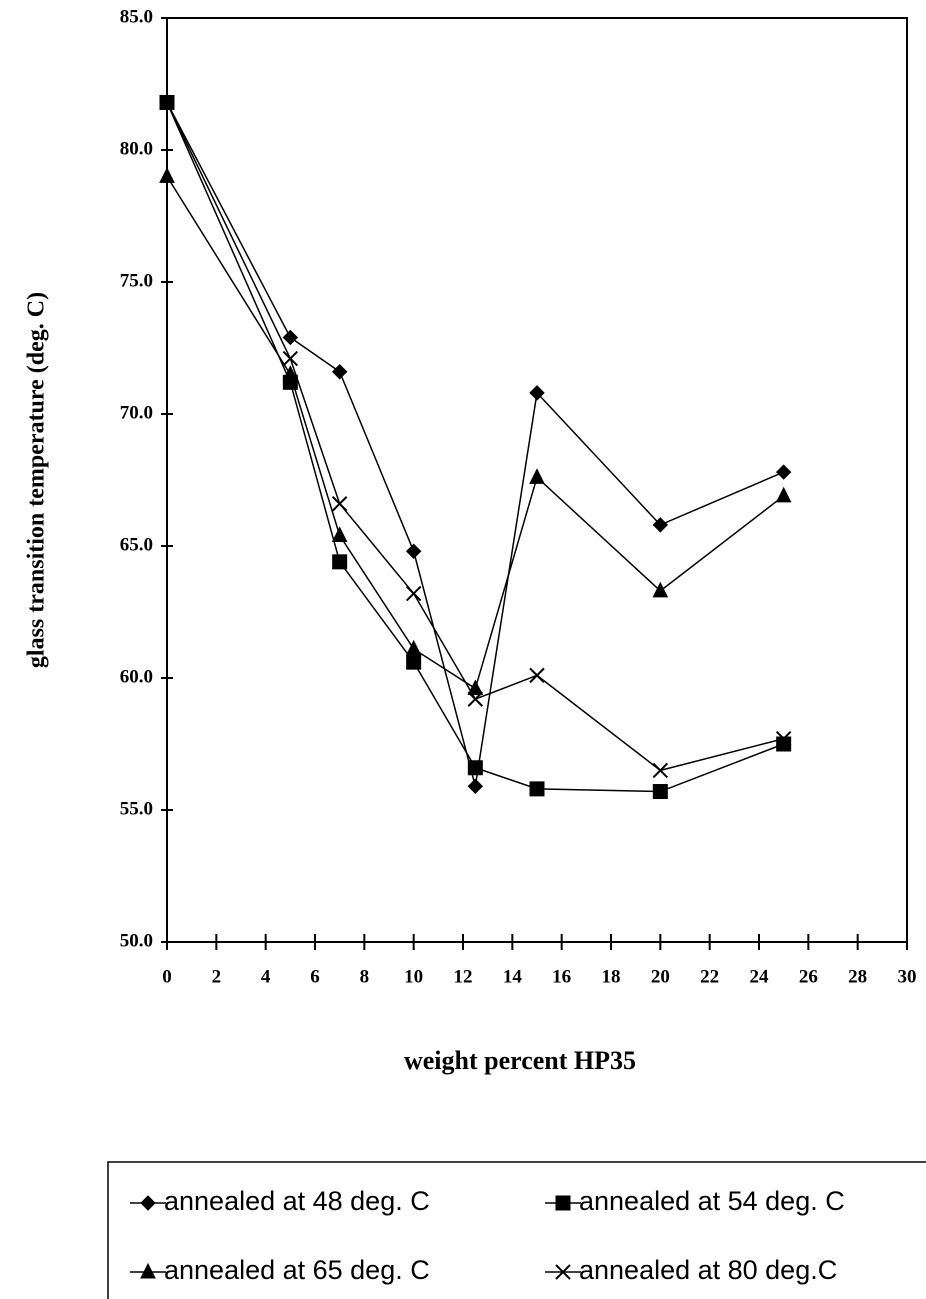  I want to click on x-tick-label: 10, so click(413, 976).